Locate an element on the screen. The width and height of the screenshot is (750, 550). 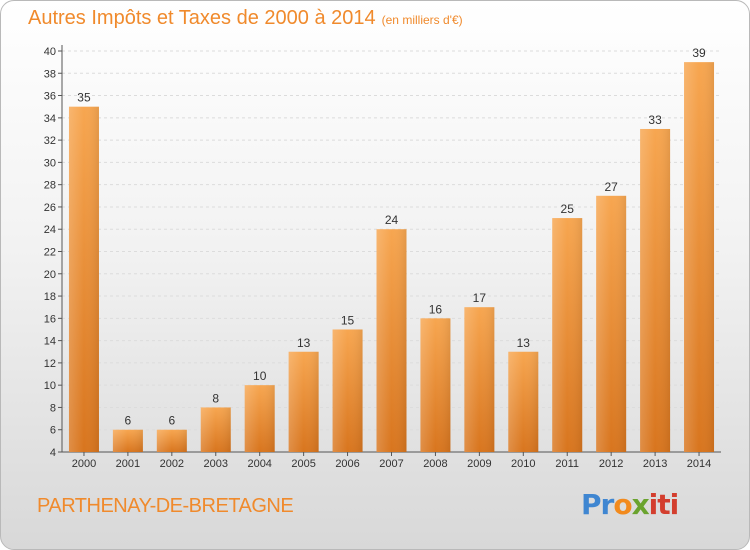
y-tick-label: 20 is located at coordinates (50, 275).